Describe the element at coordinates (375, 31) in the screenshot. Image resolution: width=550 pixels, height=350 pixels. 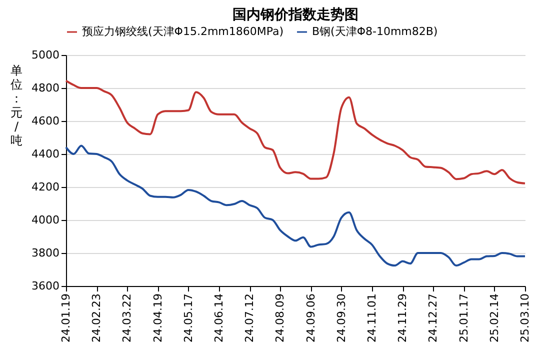
I see `legend-label: B钢(天津Φ8-10mm82B)` at that location.